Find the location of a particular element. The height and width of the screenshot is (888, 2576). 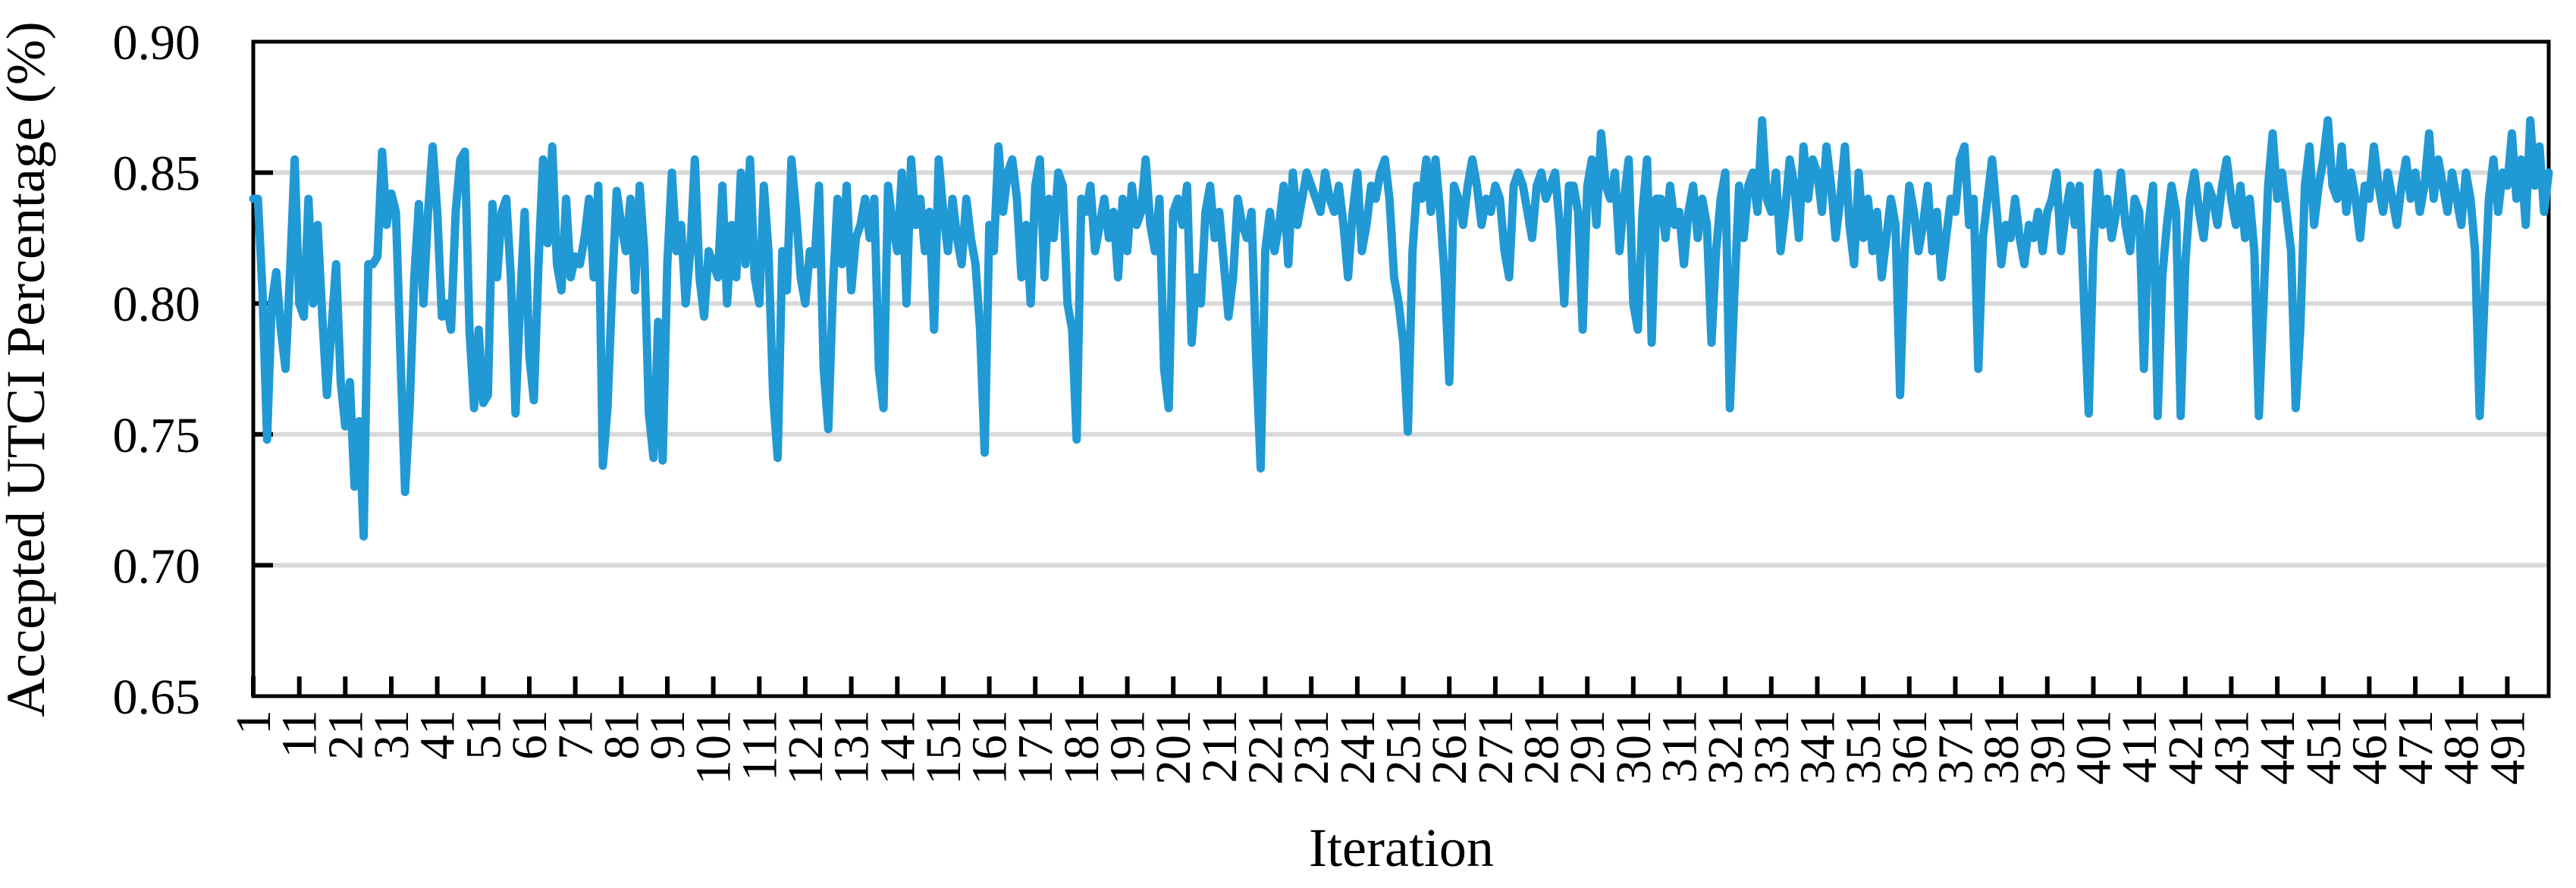

x-tick-label: 411 is located at coordinates (2139, 746).